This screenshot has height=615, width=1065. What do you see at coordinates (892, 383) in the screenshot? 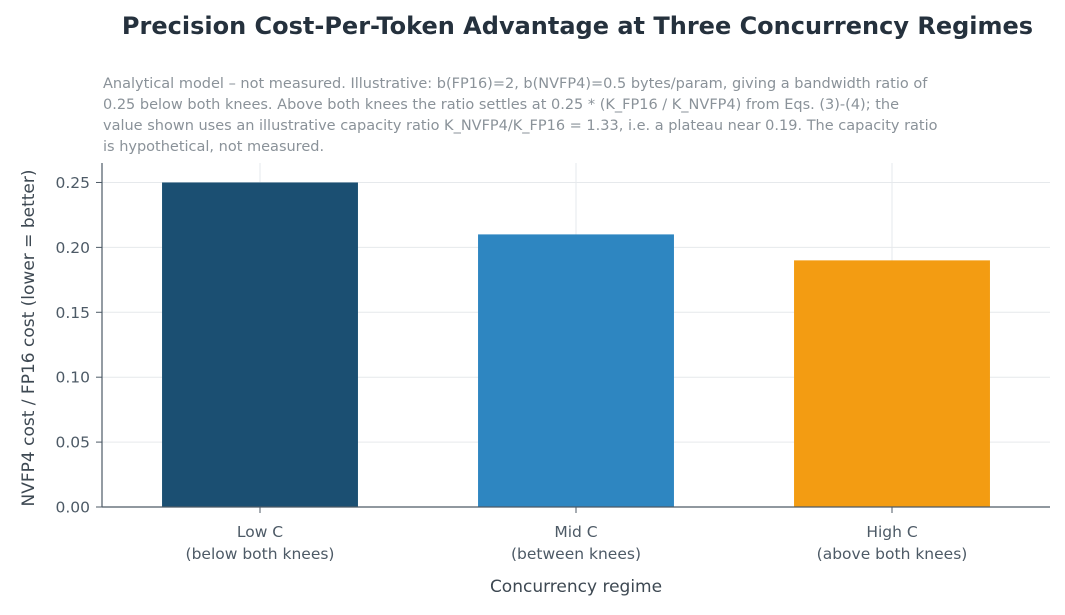
I see `bar-high-c` at bounding box center [892, 383].